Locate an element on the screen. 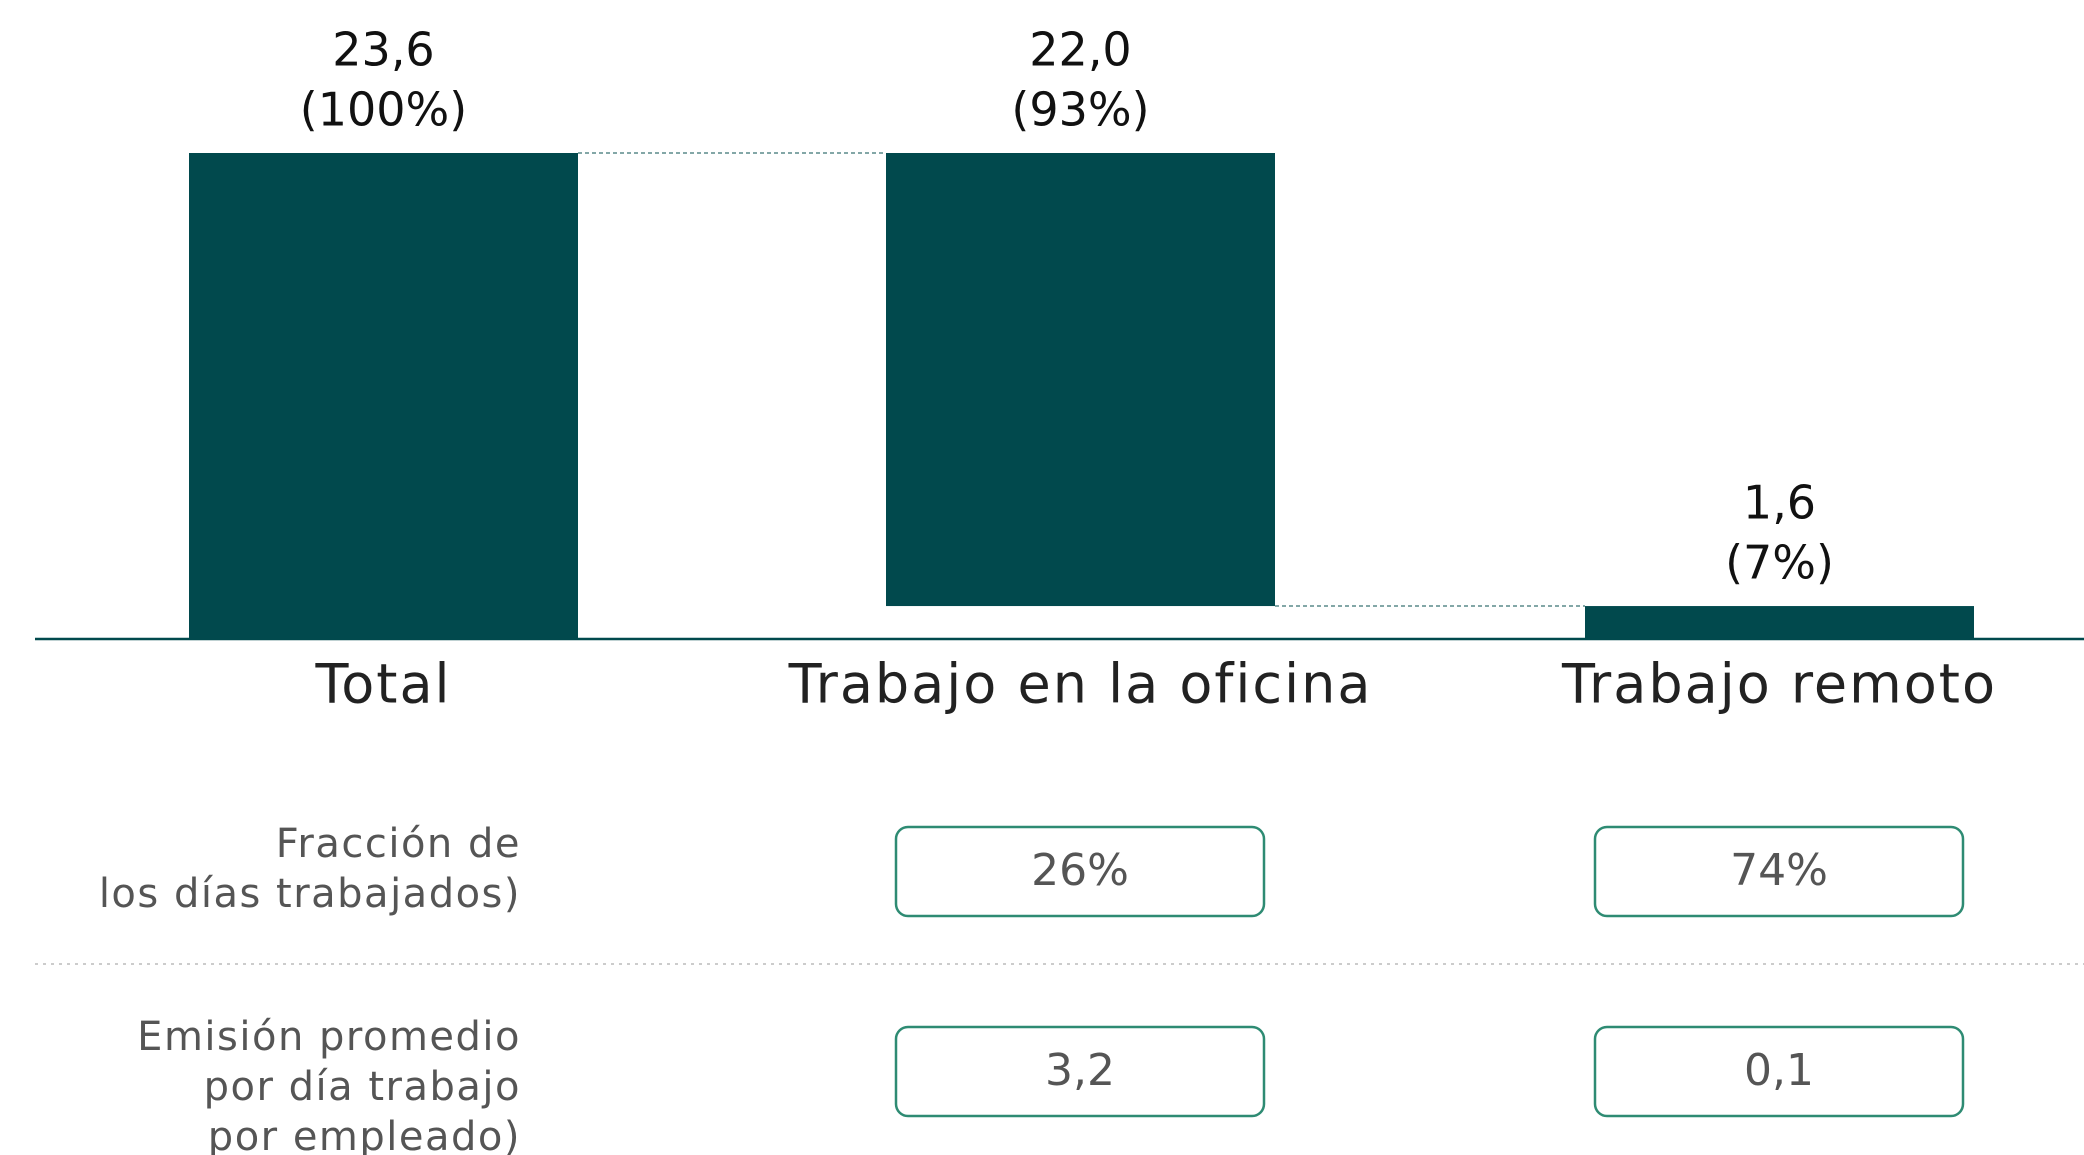 Image resolution: width=2084 pixels, height=1155 pixels. category-label: Trabajo remoto is located at coordinates (1779, 684).